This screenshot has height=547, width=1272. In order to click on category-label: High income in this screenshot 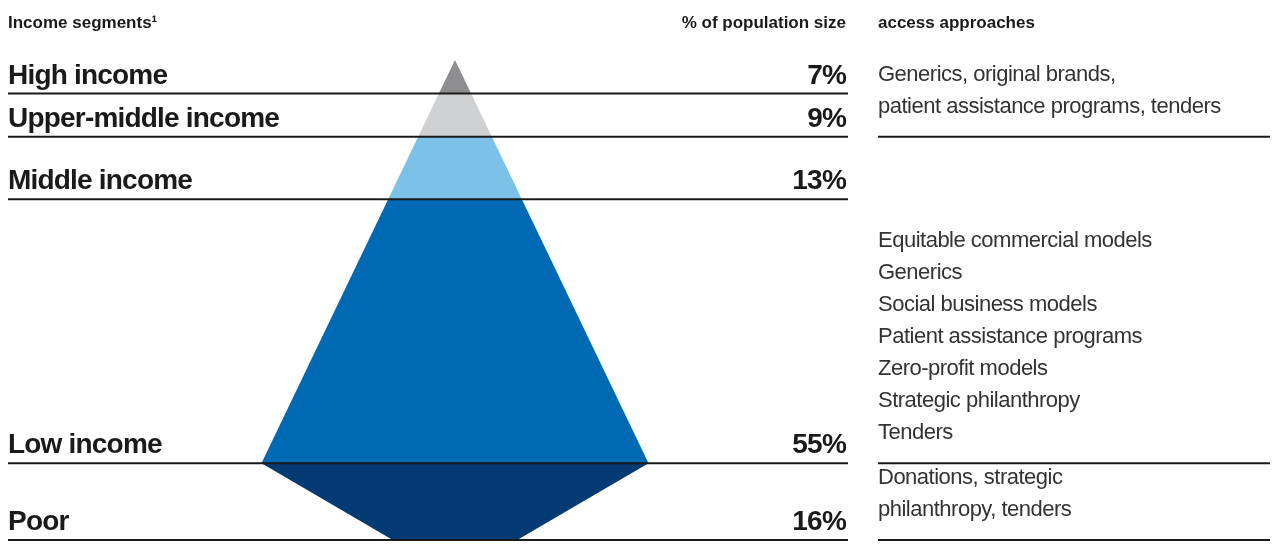, I will do `click(88, 74)`.